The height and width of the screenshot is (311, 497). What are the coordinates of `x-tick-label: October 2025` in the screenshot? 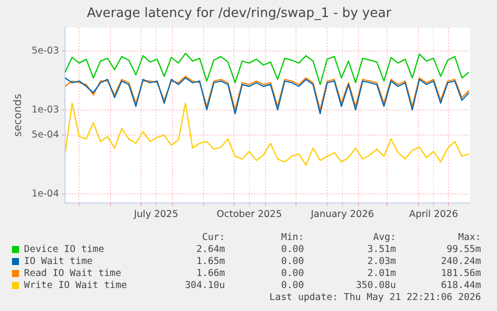 It's located at (249, 214).